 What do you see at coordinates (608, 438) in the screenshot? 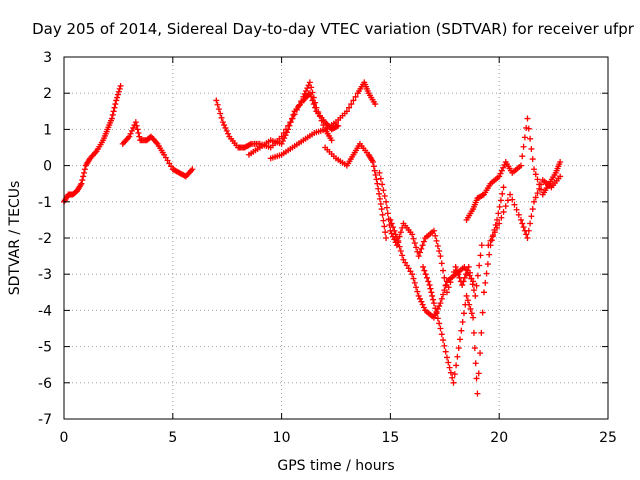
I see `x-tick-label: 25` at bounding box center [608, 438].